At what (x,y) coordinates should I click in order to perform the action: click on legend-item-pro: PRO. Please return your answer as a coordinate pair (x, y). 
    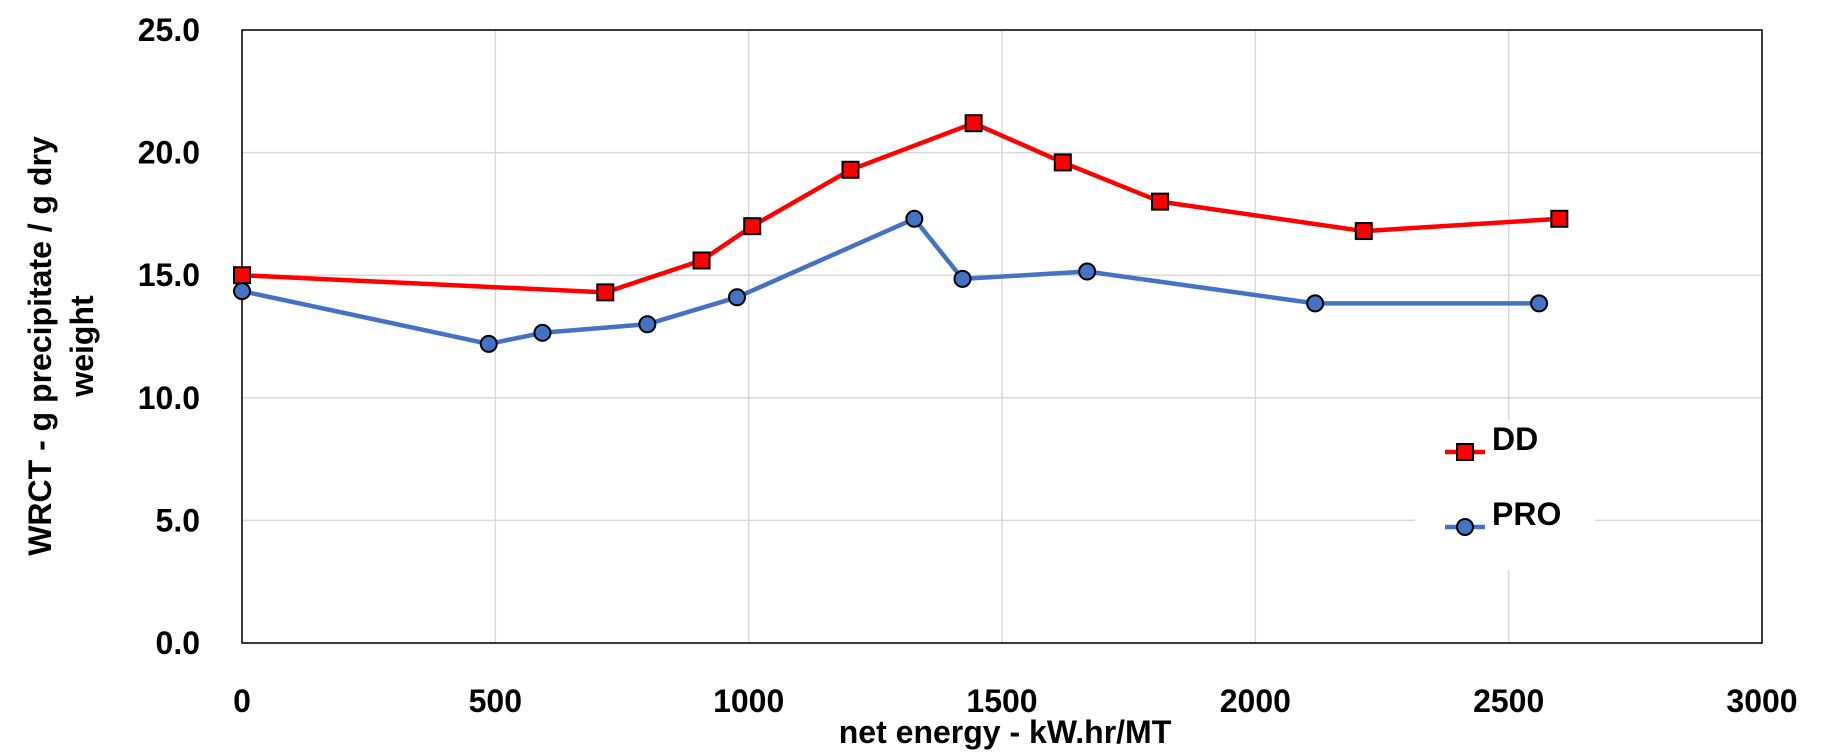
    Looking at the image, I should click on (1503, 516).